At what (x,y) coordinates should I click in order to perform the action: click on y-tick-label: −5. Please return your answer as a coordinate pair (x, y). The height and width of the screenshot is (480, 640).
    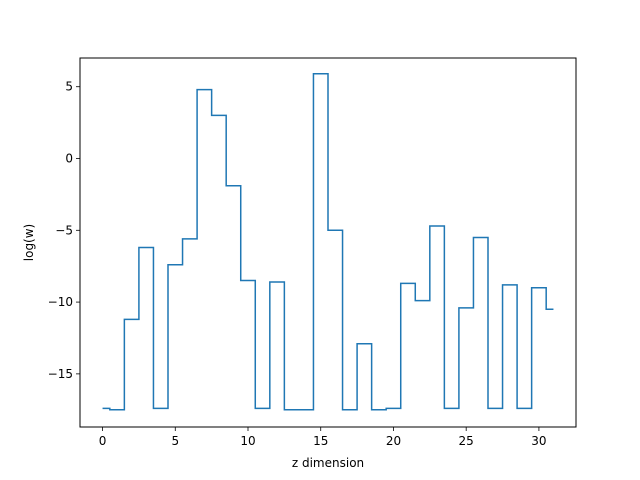
    Looking at the image, I should click on (64, 230).